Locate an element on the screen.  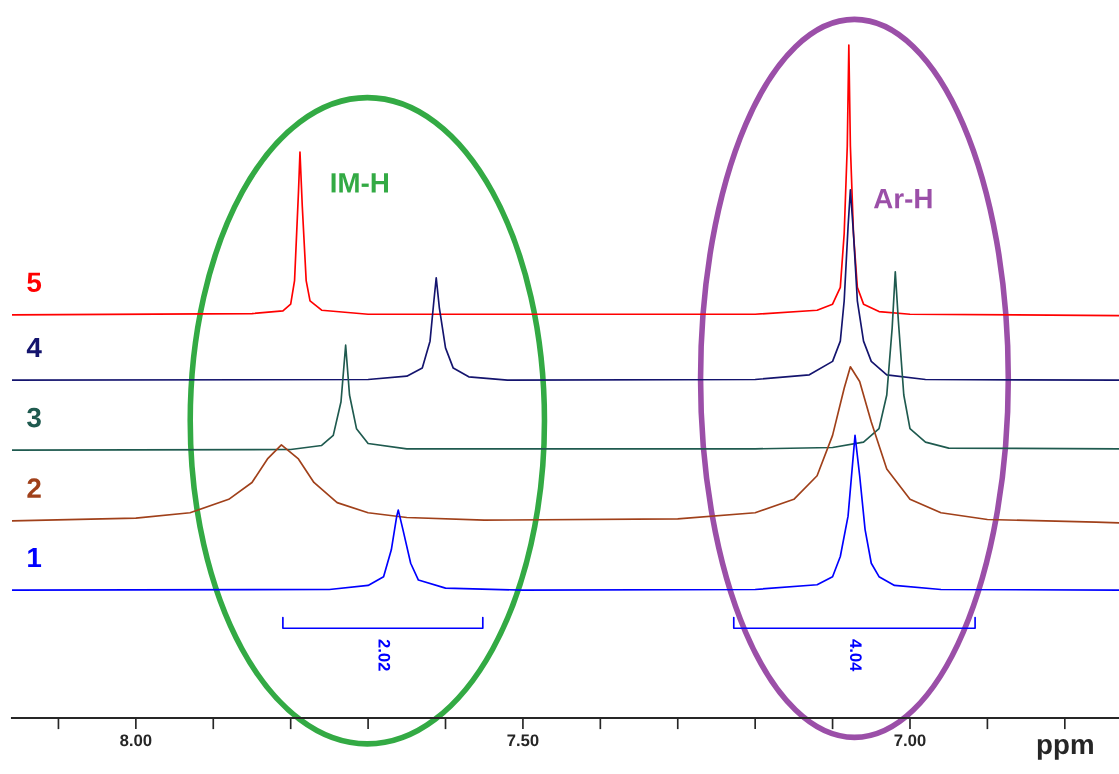
series-label: 2 is located at coordinates (34, 488).